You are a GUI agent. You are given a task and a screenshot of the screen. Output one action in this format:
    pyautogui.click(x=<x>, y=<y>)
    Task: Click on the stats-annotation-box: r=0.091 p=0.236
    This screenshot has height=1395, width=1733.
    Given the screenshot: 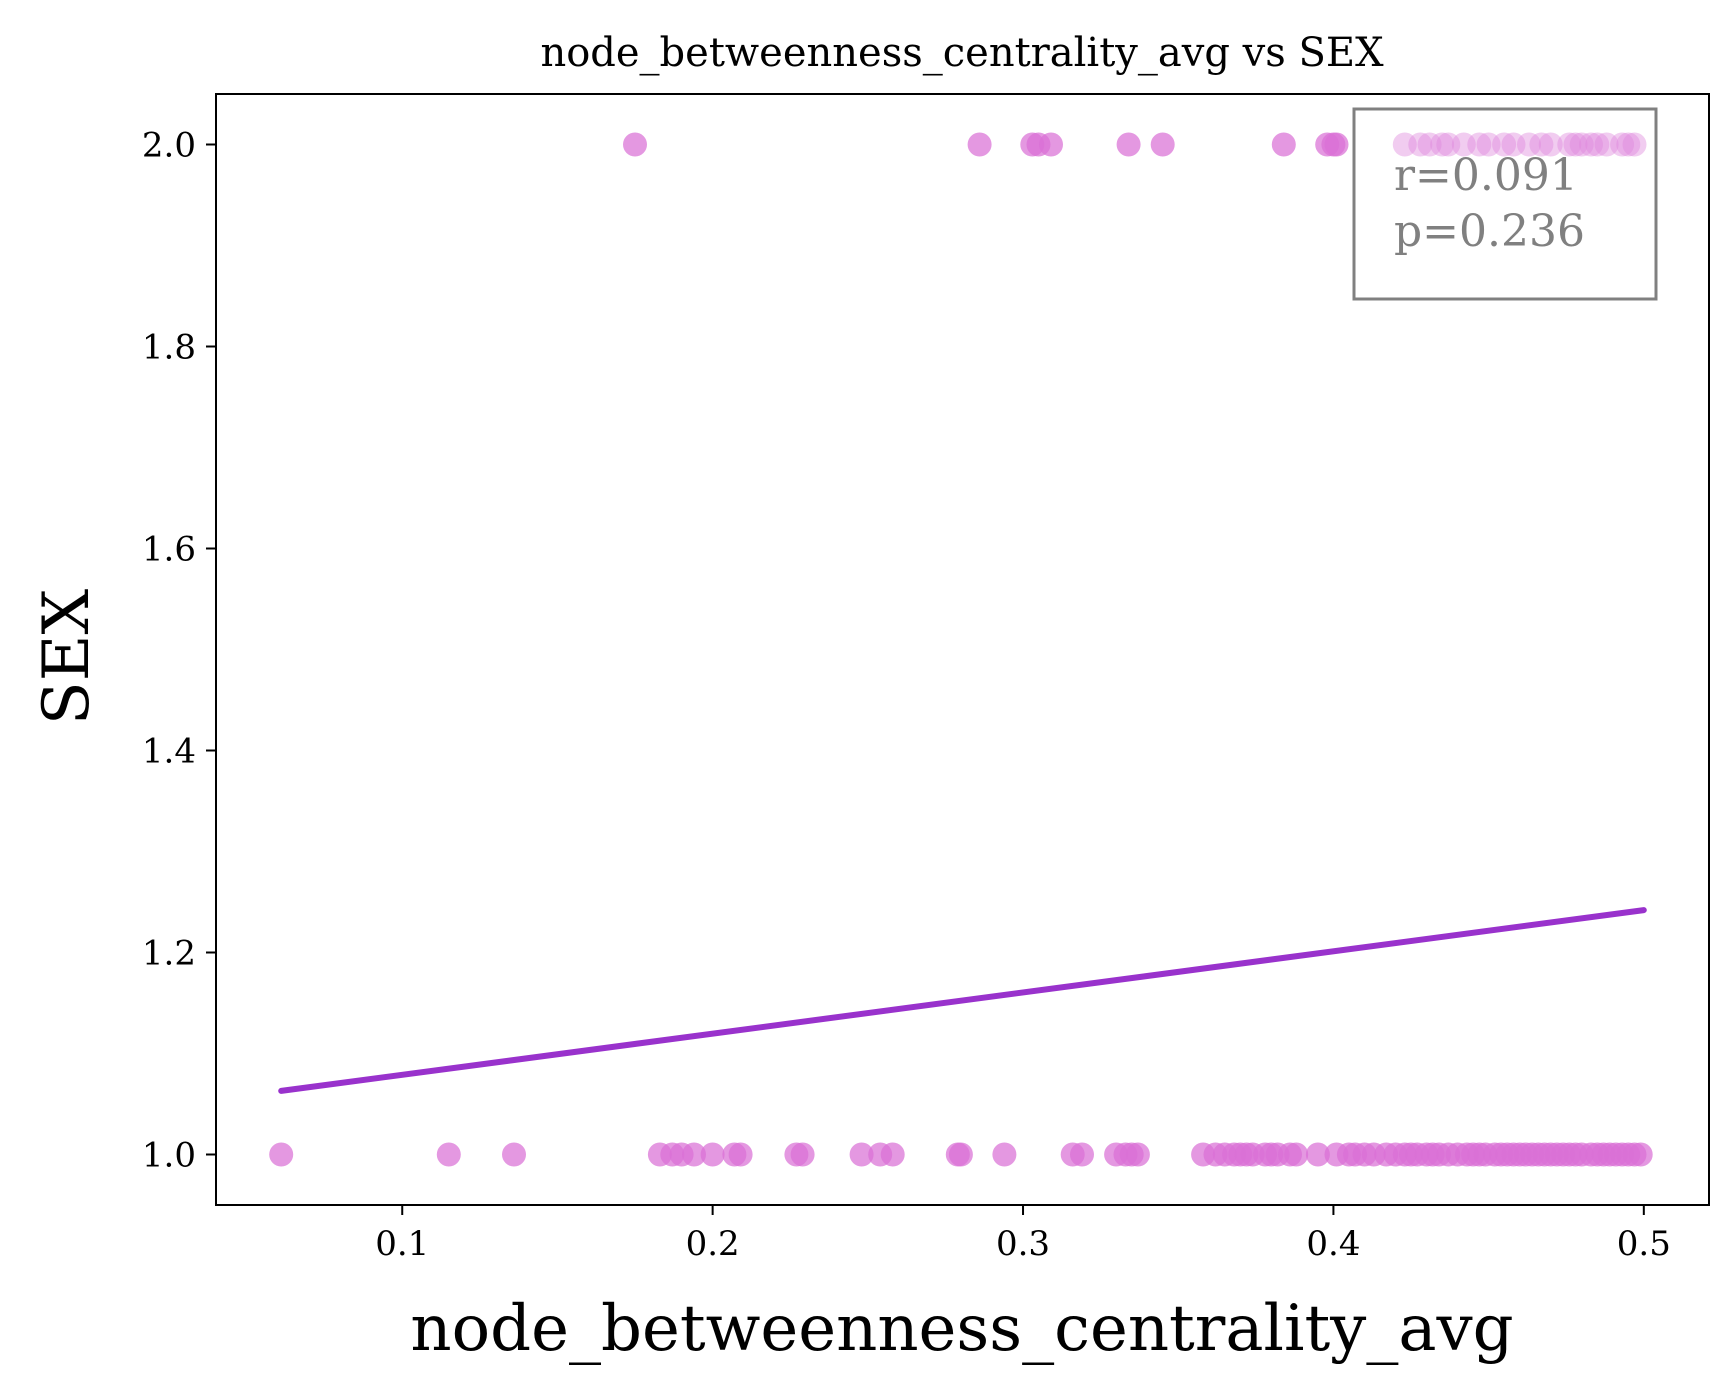 What is the action you would take?
    pyautogui.click(x=1505, y=204)
    